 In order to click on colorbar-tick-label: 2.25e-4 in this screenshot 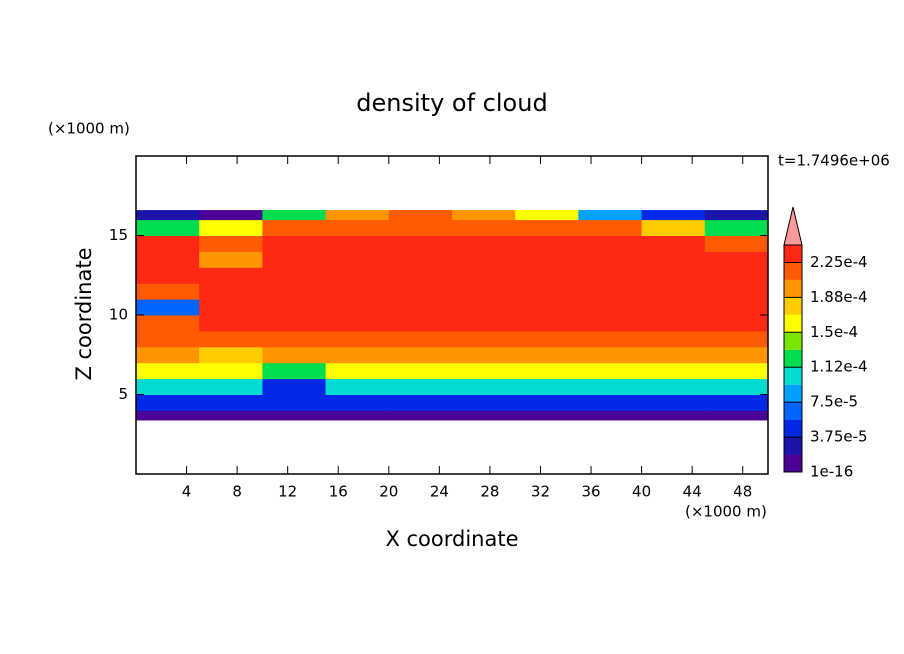, I will do `click(839, 262)`.